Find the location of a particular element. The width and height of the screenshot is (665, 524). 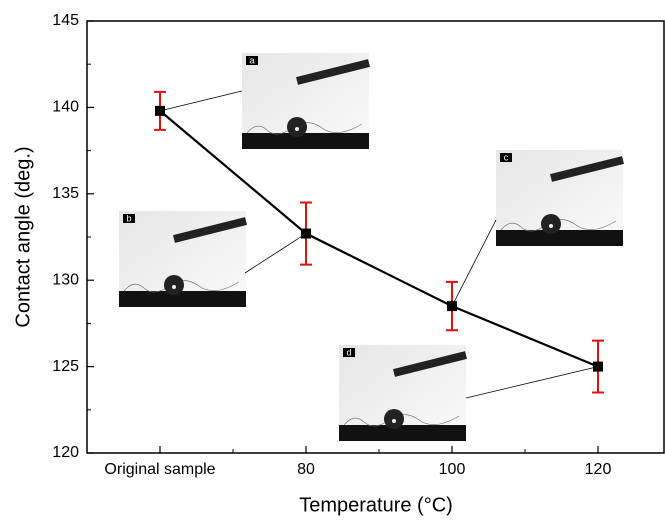

x-tick-label: 120 is located at coordinates (598, 469).